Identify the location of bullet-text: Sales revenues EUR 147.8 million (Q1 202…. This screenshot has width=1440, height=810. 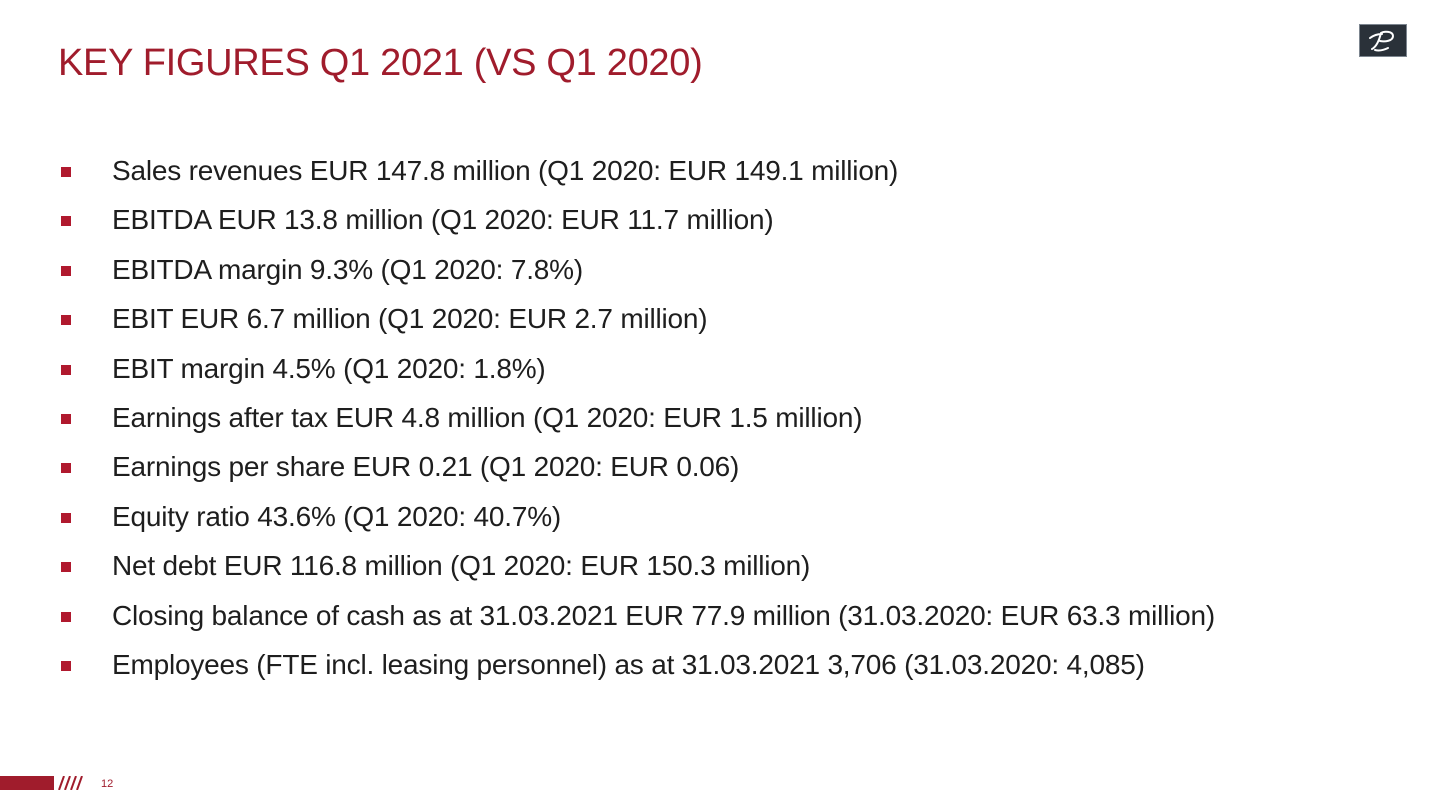
(505, 170).